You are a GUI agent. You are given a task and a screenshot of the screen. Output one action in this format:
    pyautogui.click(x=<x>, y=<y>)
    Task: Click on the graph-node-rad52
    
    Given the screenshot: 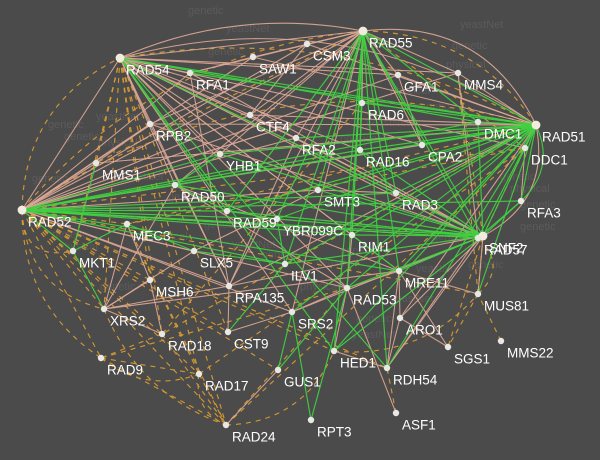 What is the action you would take?
    pyautogui.click(x=22, y=210)
    